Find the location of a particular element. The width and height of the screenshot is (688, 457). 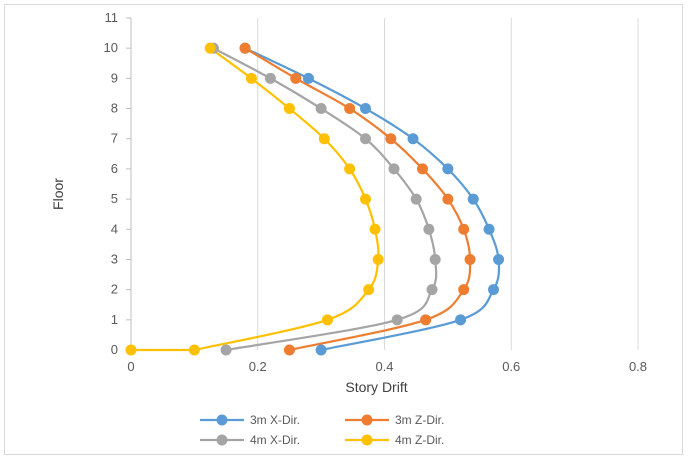

x-tick-label: 0.2 is located at coordinates (258, 366).